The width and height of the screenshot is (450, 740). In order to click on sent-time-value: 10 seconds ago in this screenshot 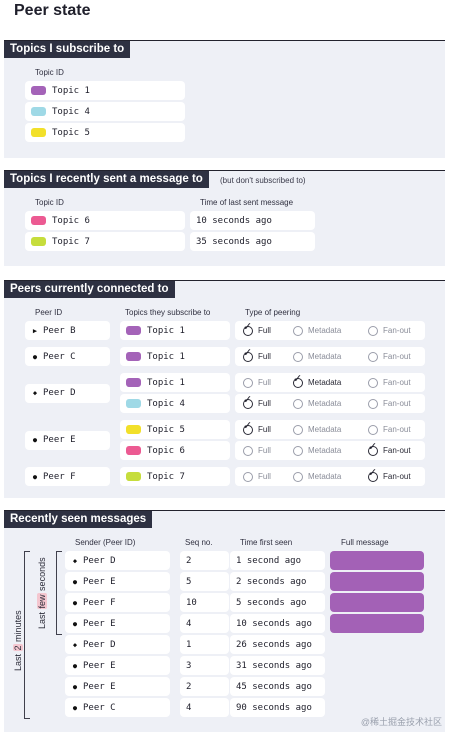, I will do `click(234, 220)`.